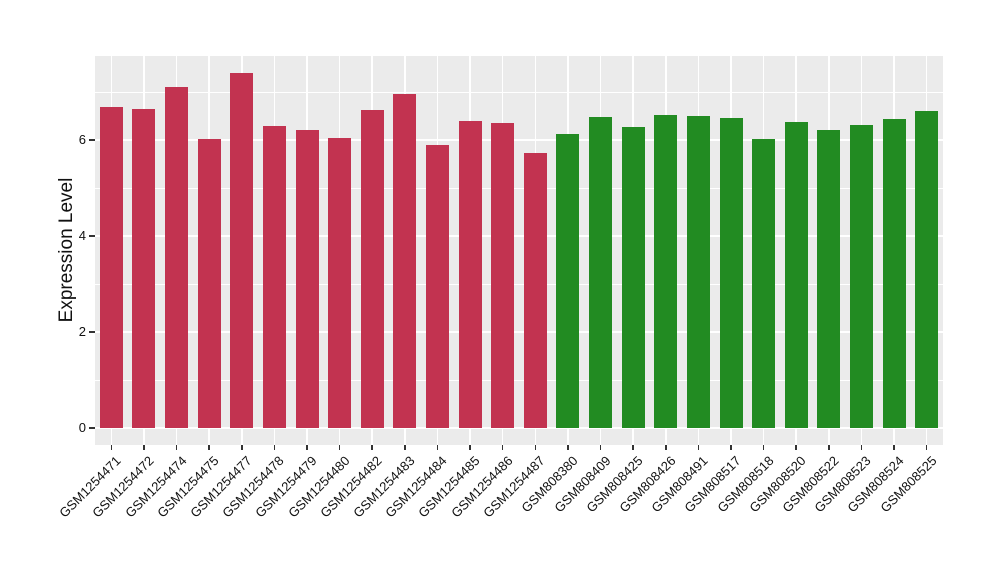  Describe the element at coordinates (82, 140) in the screenshot. I see `y-tick-label: 6` at that location.